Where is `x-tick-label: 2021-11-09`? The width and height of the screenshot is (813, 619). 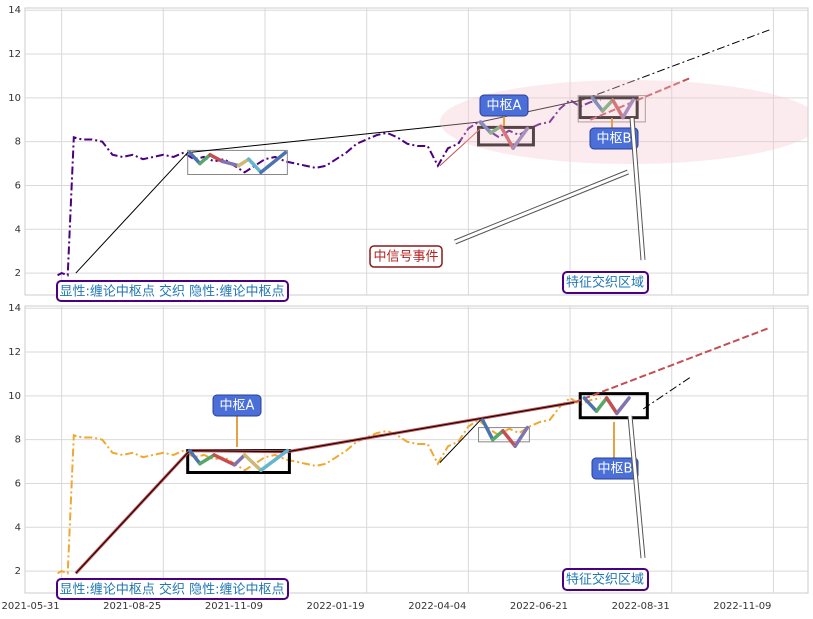
x-tick-label: 2021-11-09 is located at coordinates (234, 606).